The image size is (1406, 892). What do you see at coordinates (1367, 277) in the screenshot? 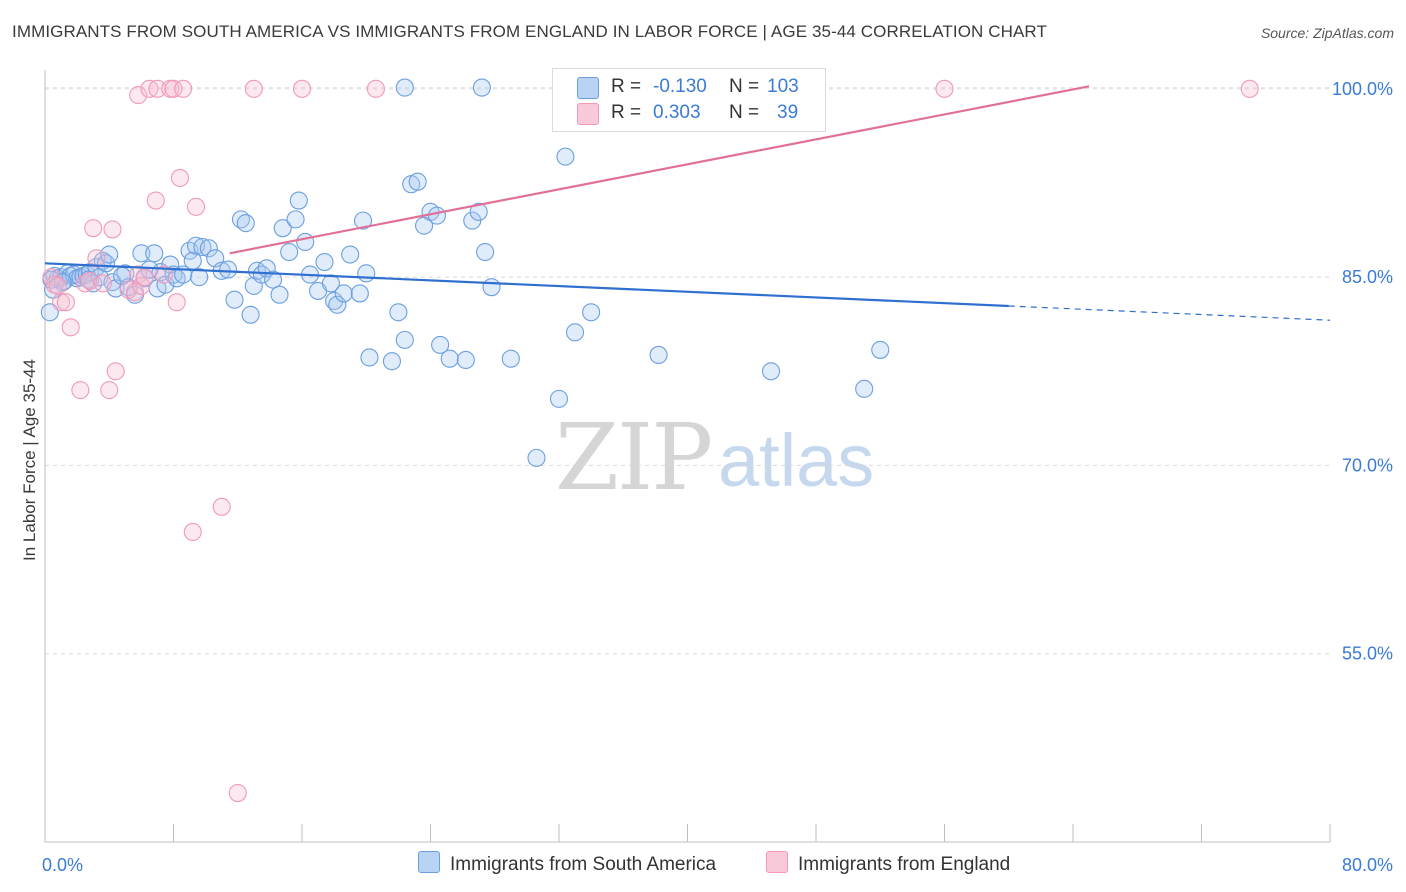
I see `y-tick-label: 85.0%` at bounding box center [1367, 277].